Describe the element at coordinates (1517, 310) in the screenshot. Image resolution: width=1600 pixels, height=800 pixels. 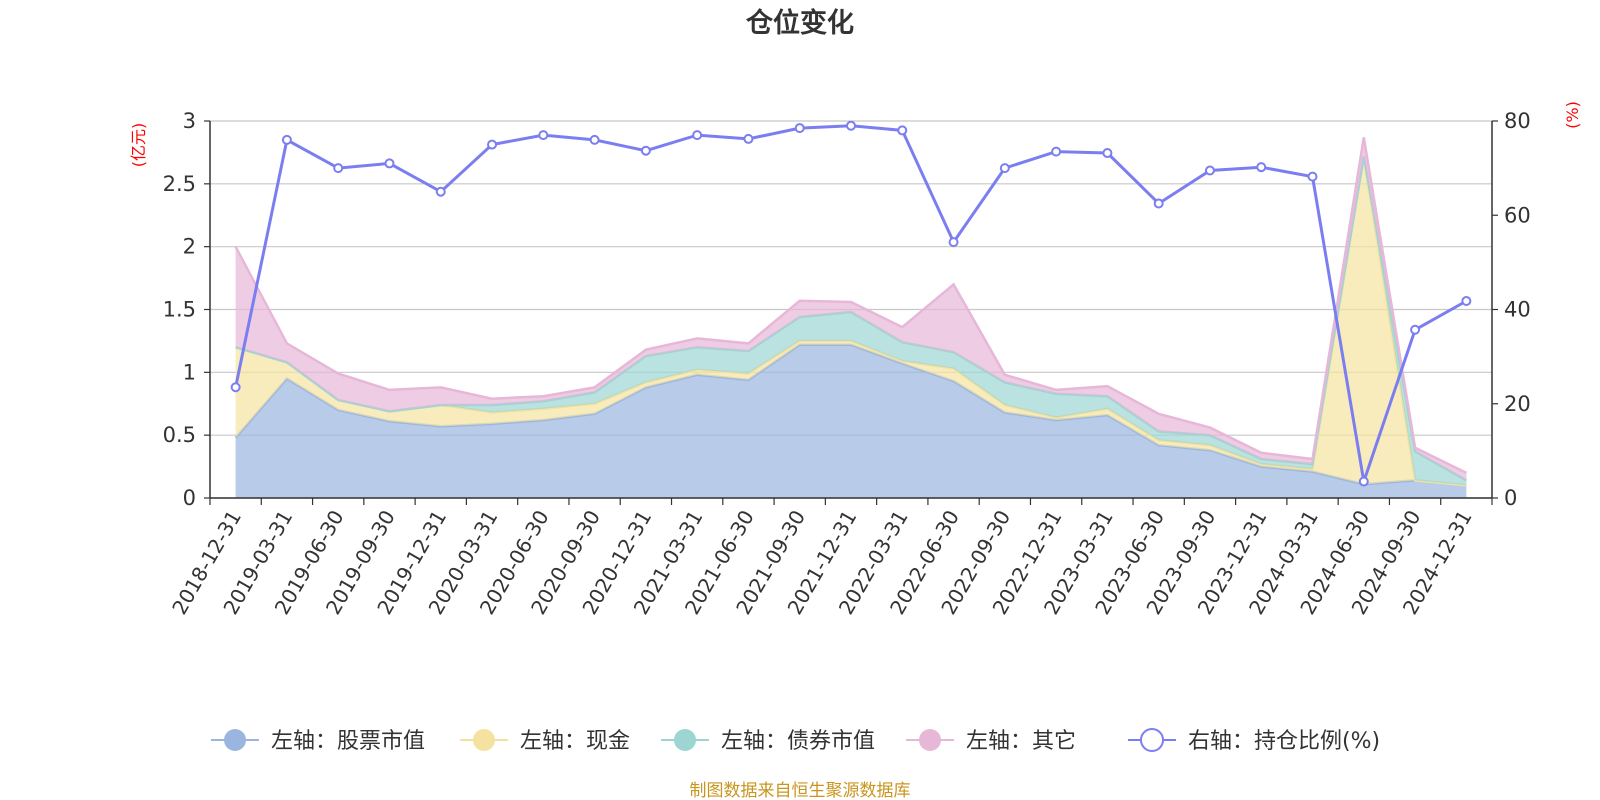
I see `right-axis-tick-label: 40` at that location.